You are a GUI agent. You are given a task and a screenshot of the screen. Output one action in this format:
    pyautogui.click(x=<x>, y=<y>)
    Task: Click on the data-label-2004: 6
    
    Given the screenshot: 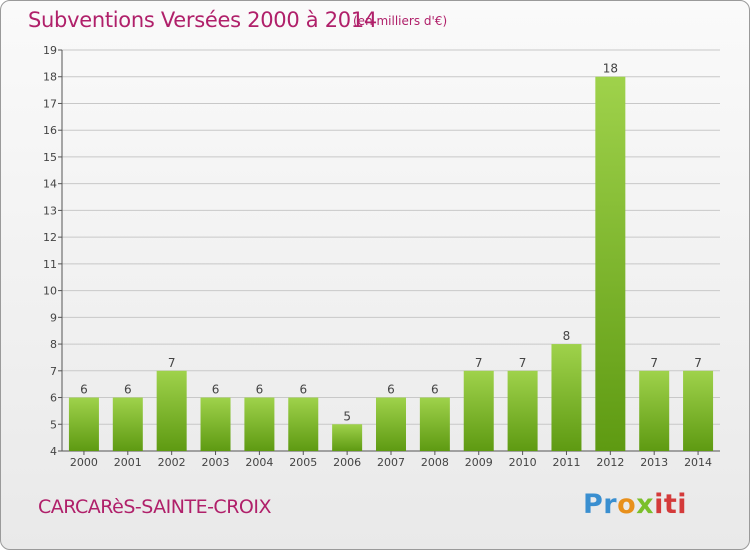 What is the action you would take?
    pyautogui.click(x=260, y=390)
    